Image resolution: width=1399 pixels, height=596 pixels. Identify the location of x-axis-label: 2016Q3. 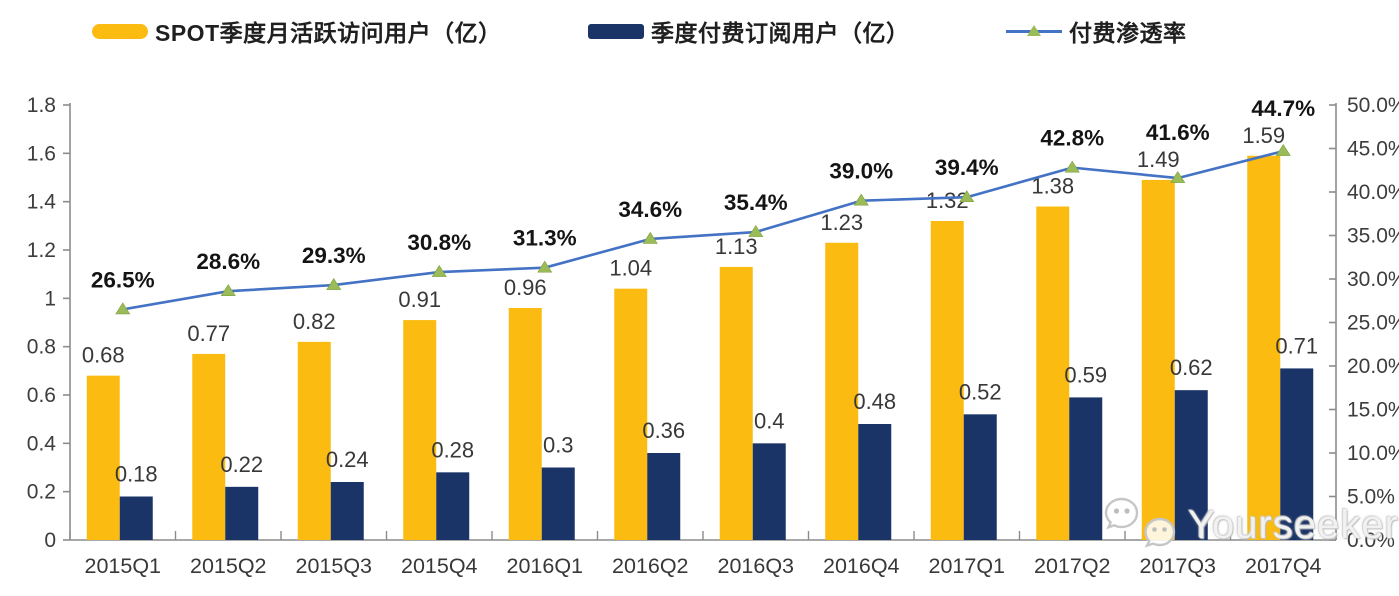
(755, 566).